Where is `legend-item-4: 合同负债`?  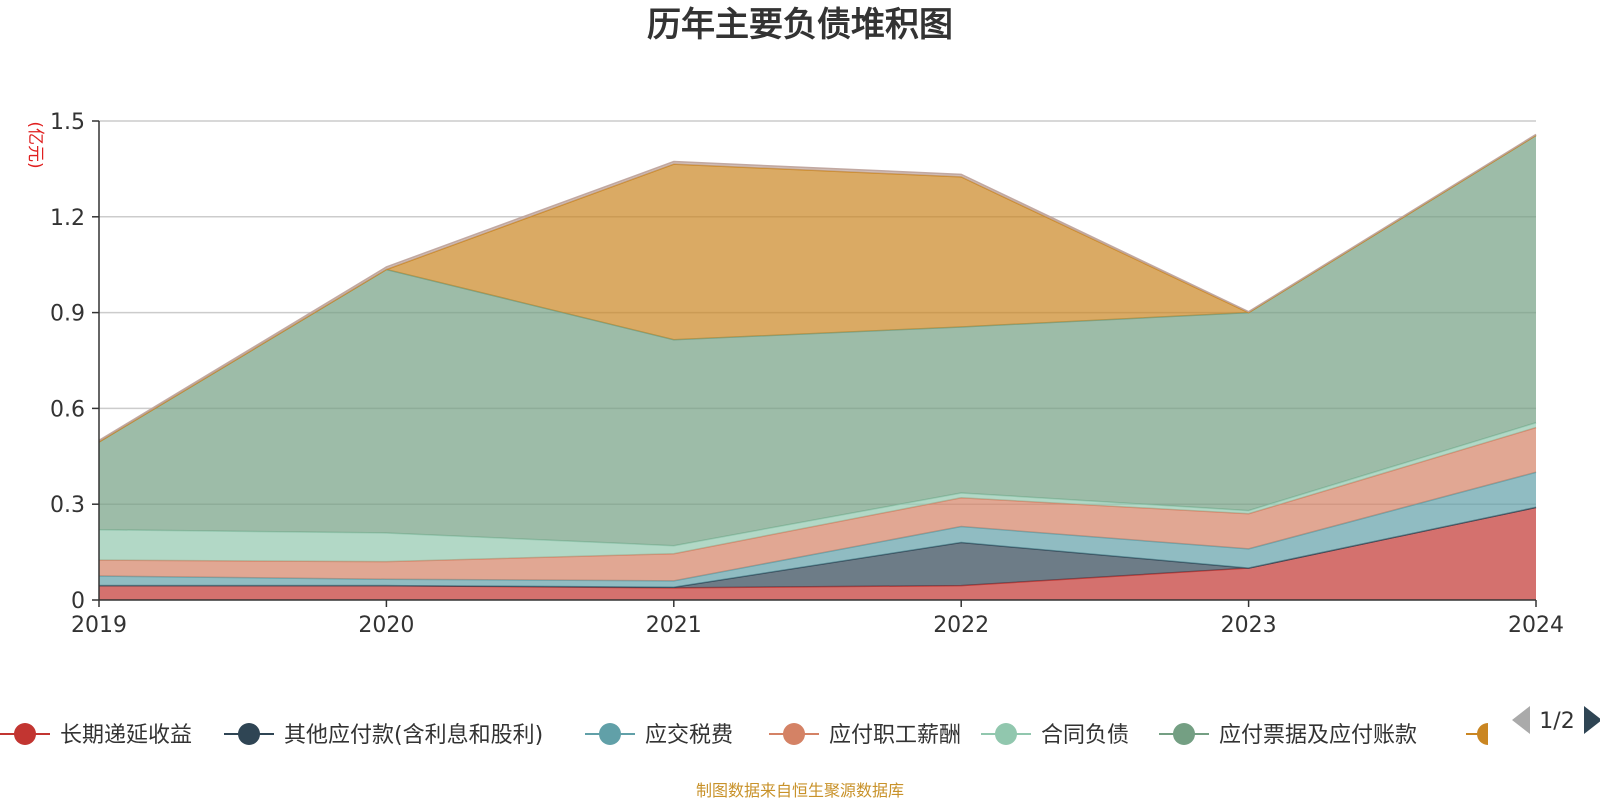 legend-item-4: 合同负债 is located at coordinates (1055, 735).